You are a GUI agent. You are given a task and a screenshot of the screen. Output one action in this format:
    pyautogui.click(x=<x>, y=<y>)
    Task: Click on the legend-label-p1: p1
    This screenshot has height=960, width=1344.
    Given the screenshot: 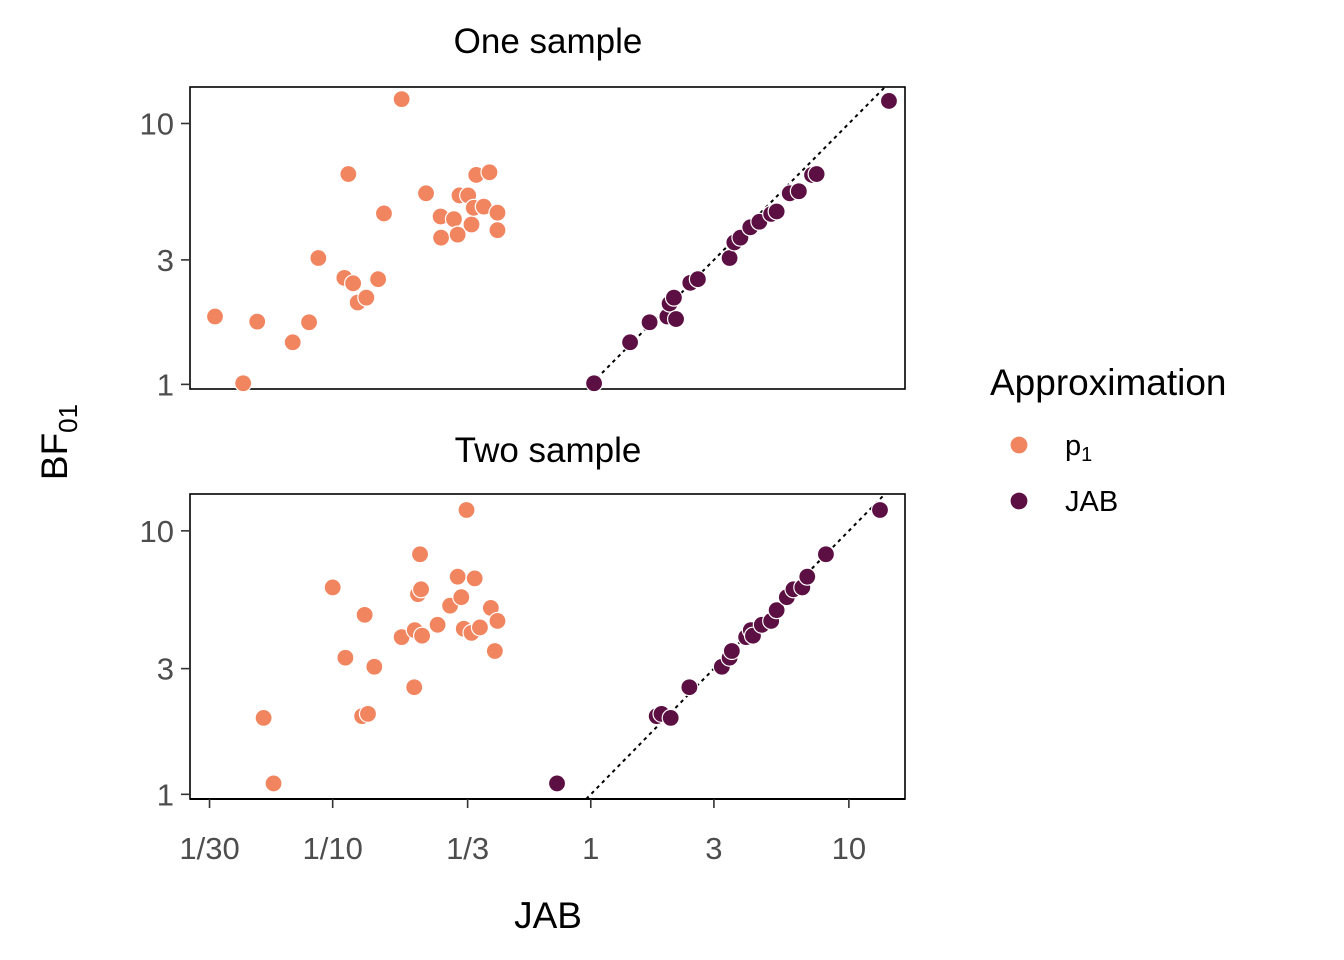 What is the action you would take?
    pyautogui.click(x=1078, y=448)
    